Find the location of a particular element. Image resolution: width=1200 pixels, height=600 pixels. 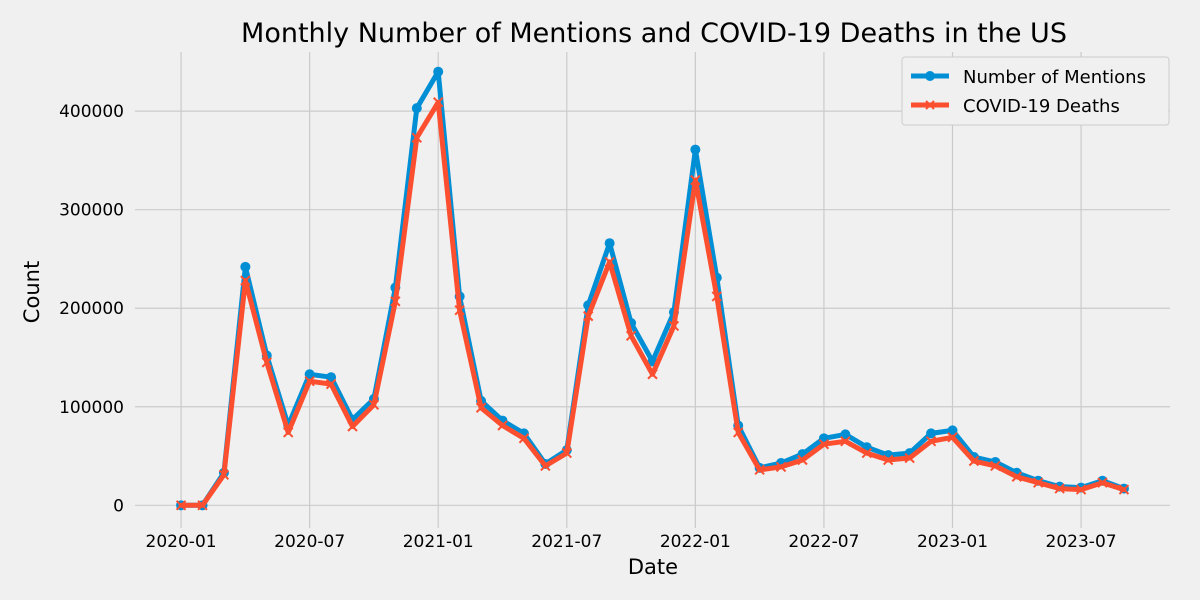

legend-marker-deaths is located at coordinates (930, 105).